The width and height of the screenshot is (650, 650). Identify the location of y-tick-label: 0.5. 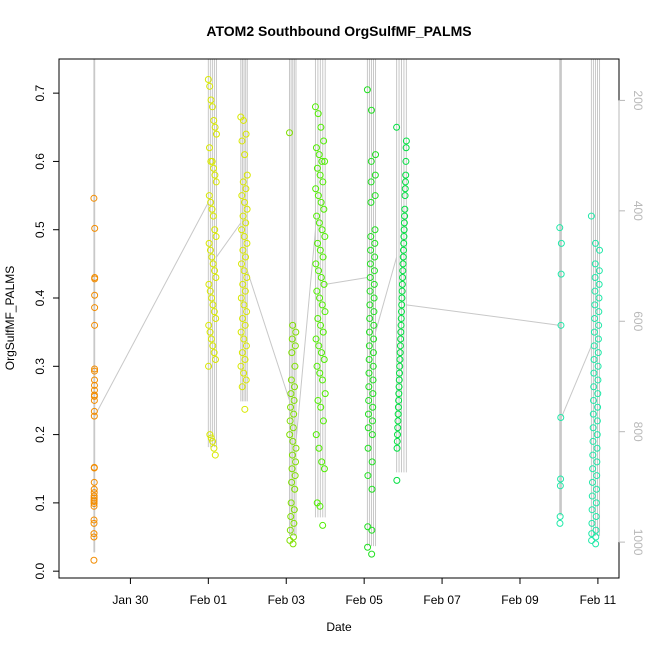
(40, 229).